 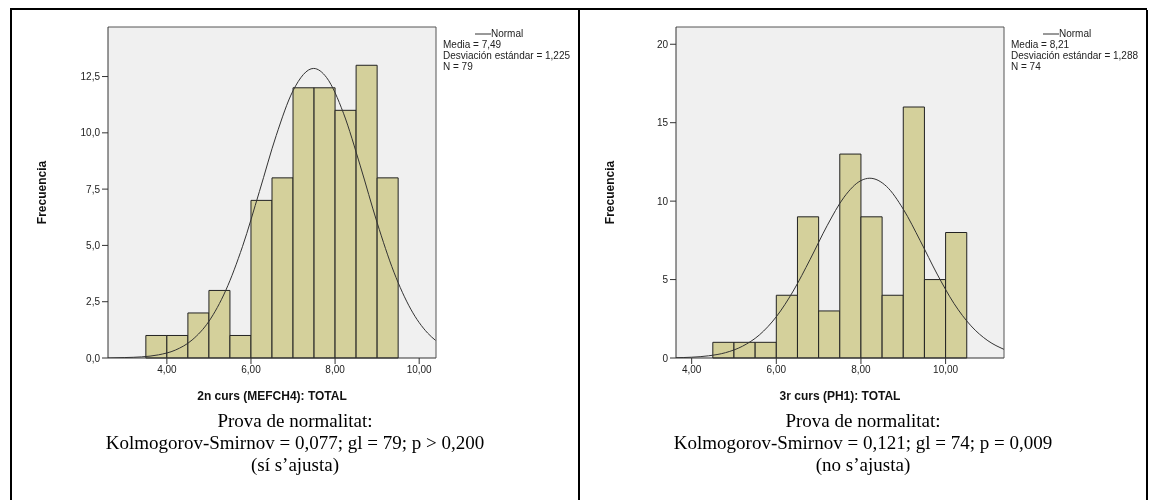 What do you see at coordinates (662, 44) in the screenshot?
I see `y-tick-label: 20` at bounding box center [662, 44].